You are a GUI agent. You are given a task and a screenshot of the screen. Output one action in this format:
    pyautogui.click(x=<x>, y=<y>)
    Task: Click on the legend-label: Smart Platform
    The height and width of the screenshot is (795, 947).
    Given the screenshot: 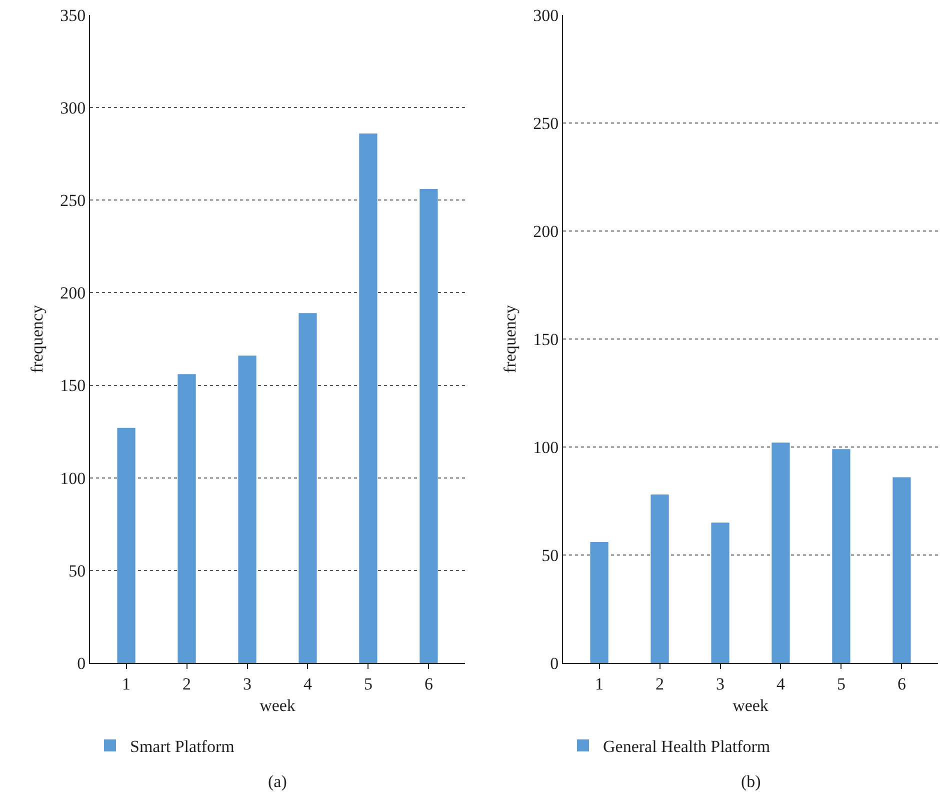 What is the action you would take?
    pyautogui.click(x=182, y=746)
    